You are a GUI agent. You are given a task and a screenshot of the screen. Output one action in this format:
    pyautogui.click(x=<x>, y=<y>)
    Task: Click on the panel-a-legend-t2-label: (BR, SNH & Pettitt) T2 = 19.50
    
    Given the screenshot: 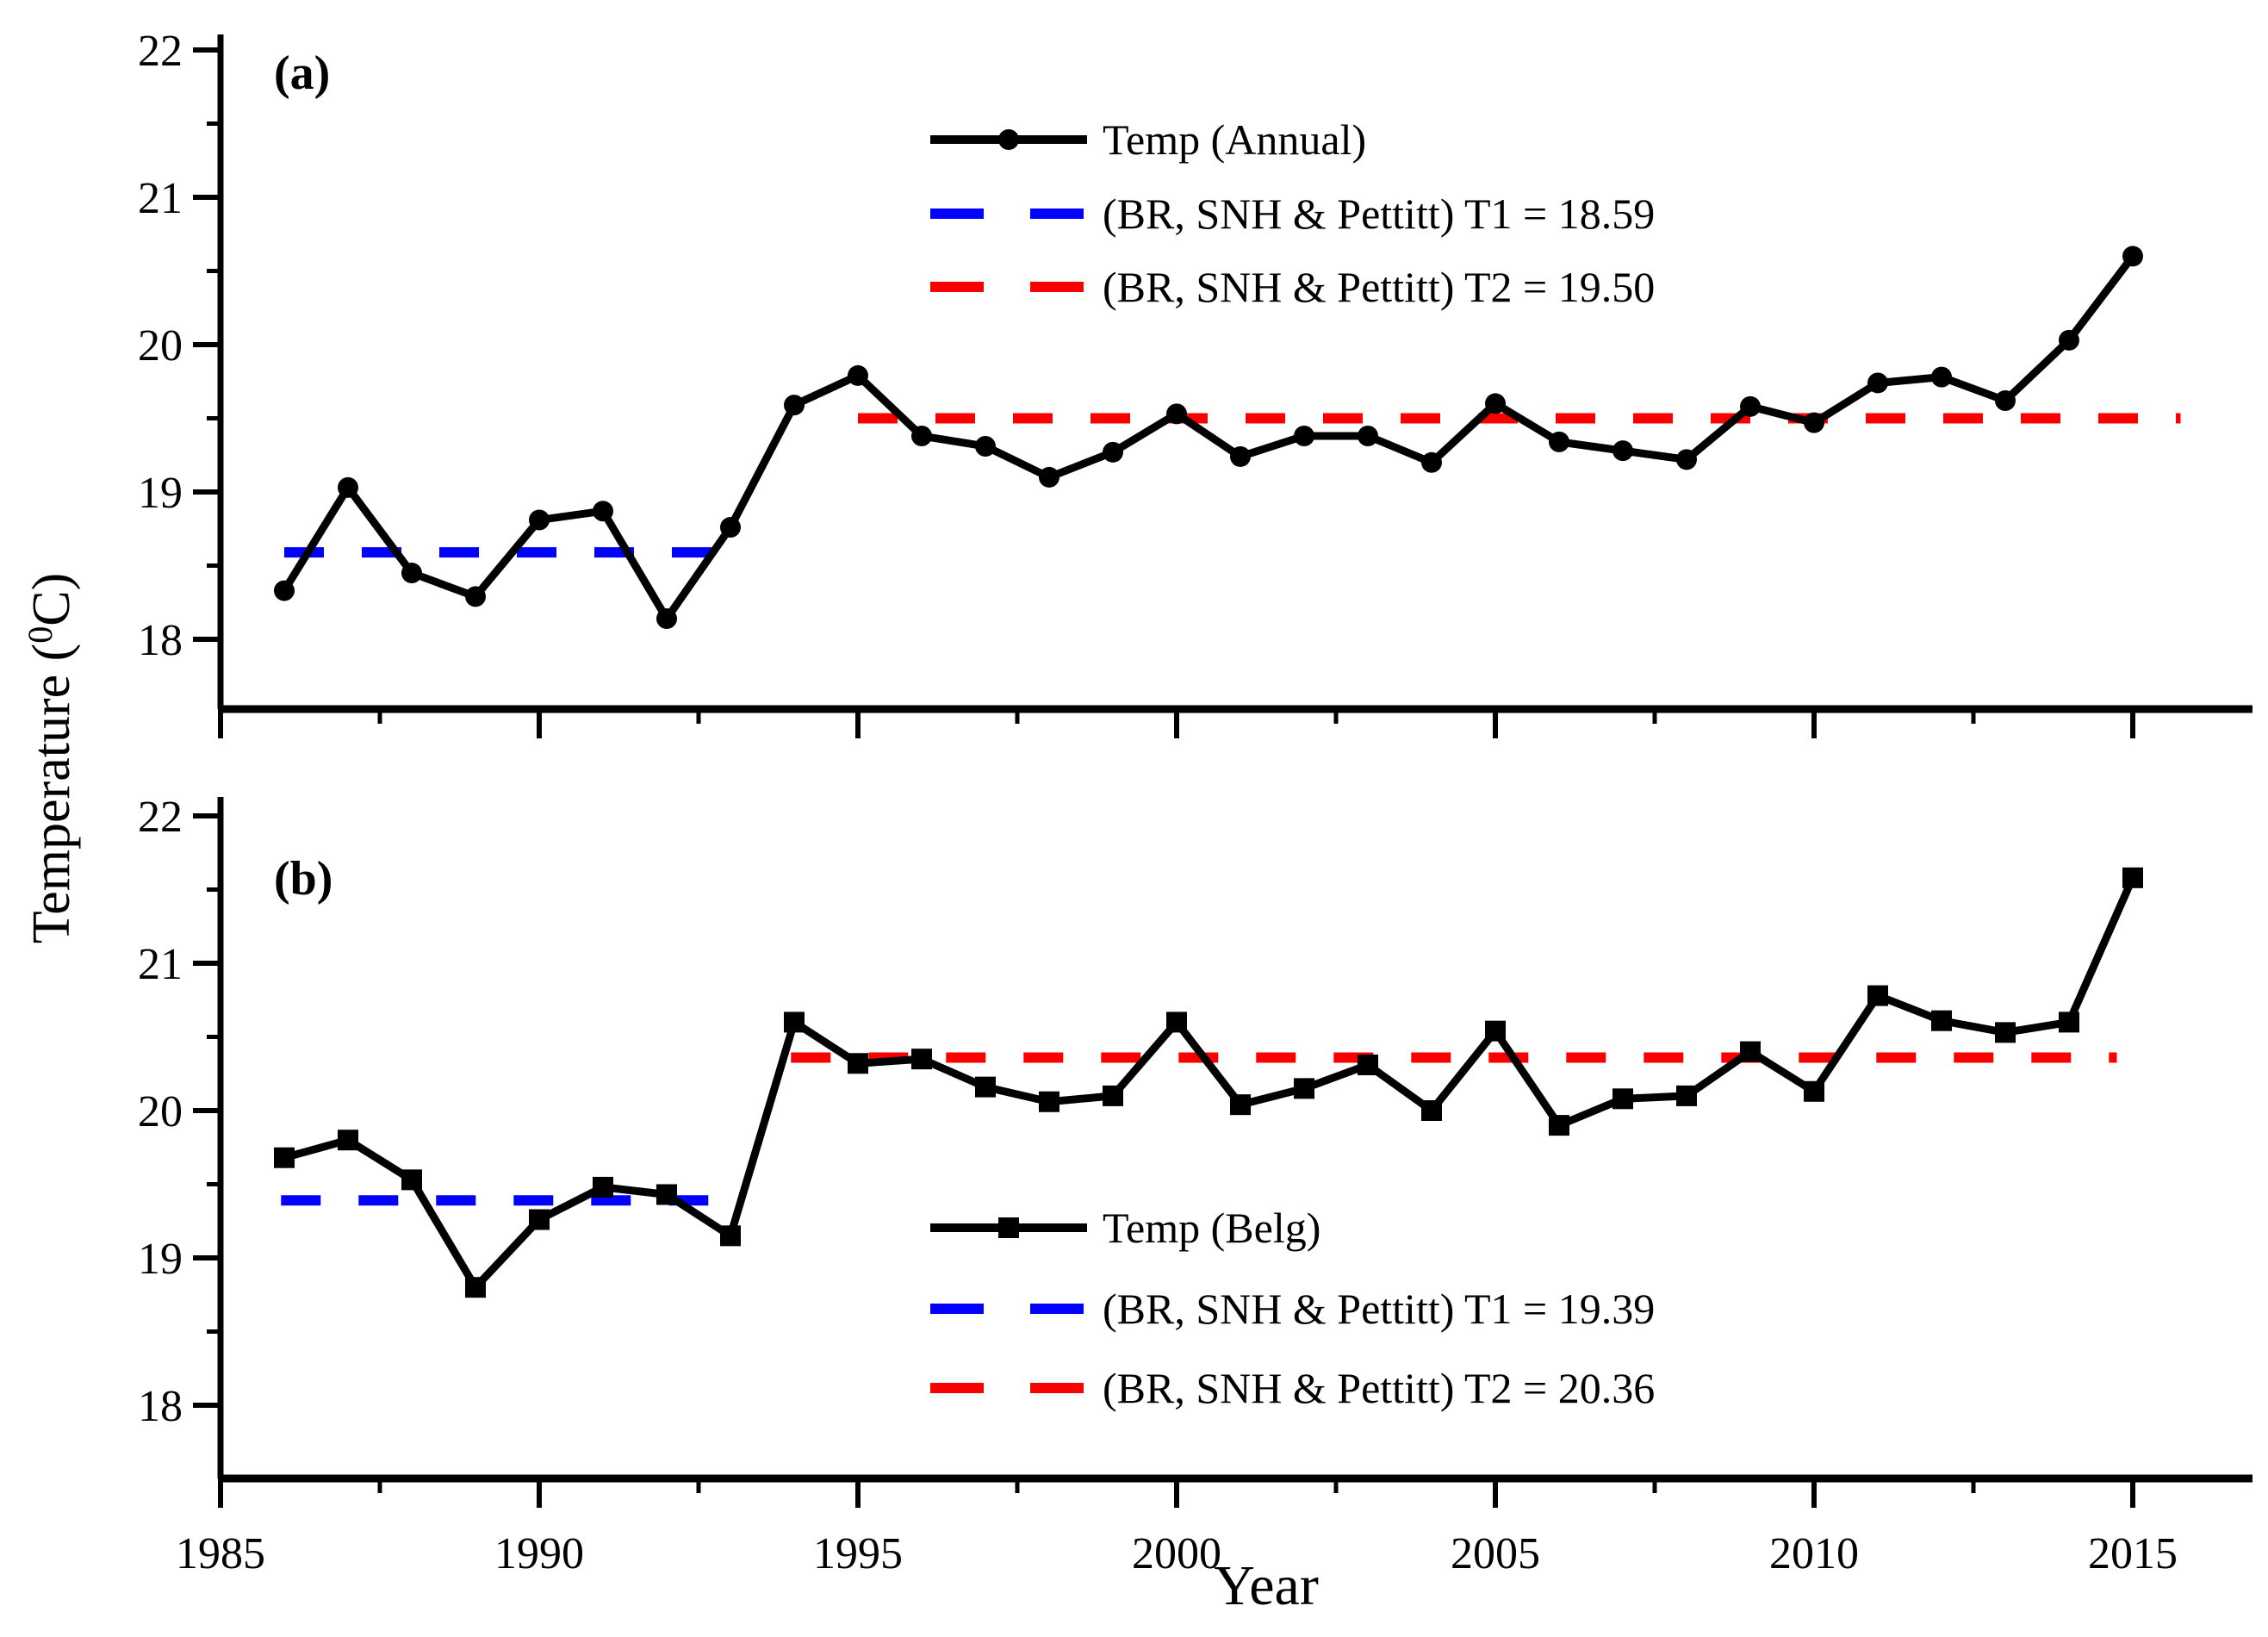 What is the action you would take?
    pyautogui.click(x=1379, y=287)
    